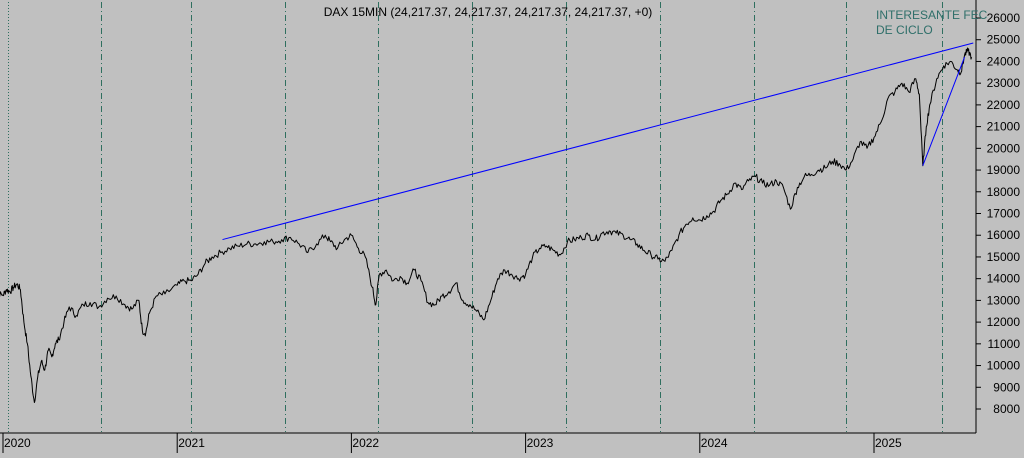 Image resolution: width=1024 pixels, height=458 pixels. I want to click on y-tick-label: 25000, so click(1004, 40).